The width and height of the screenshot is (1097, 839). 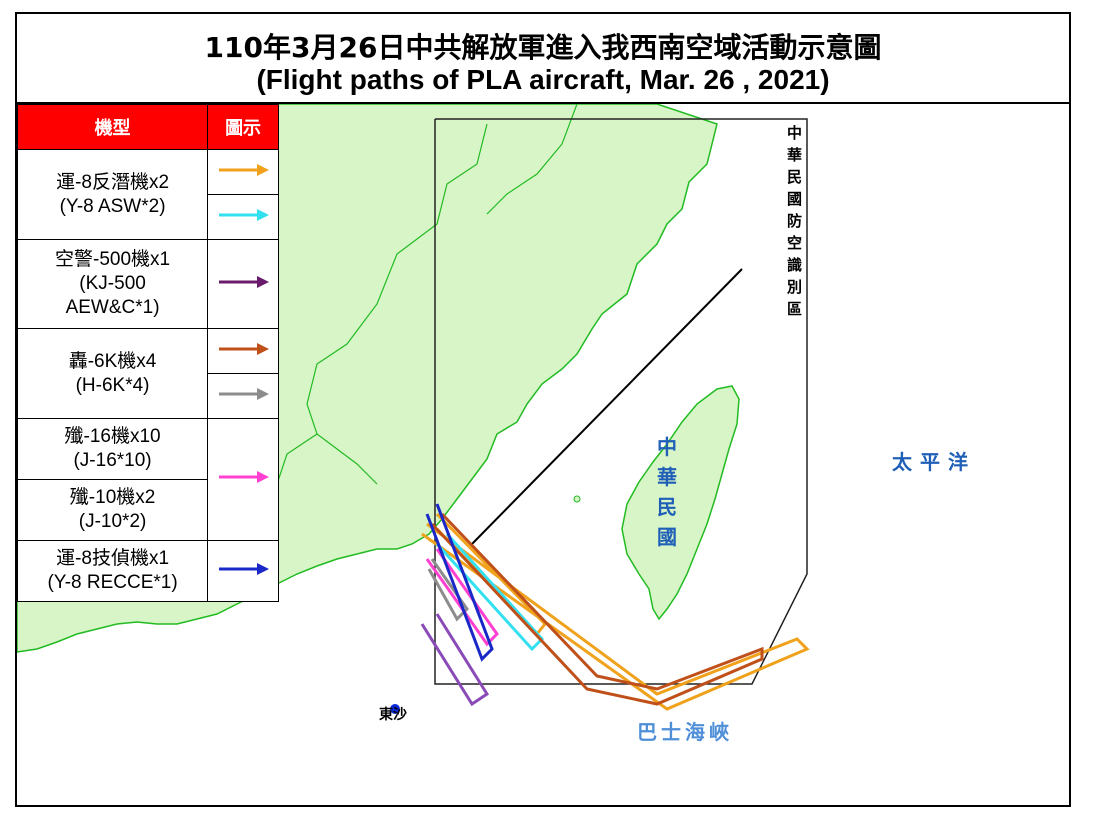 I want to click on legend-symbol-brown, so click(x=243, y=351).